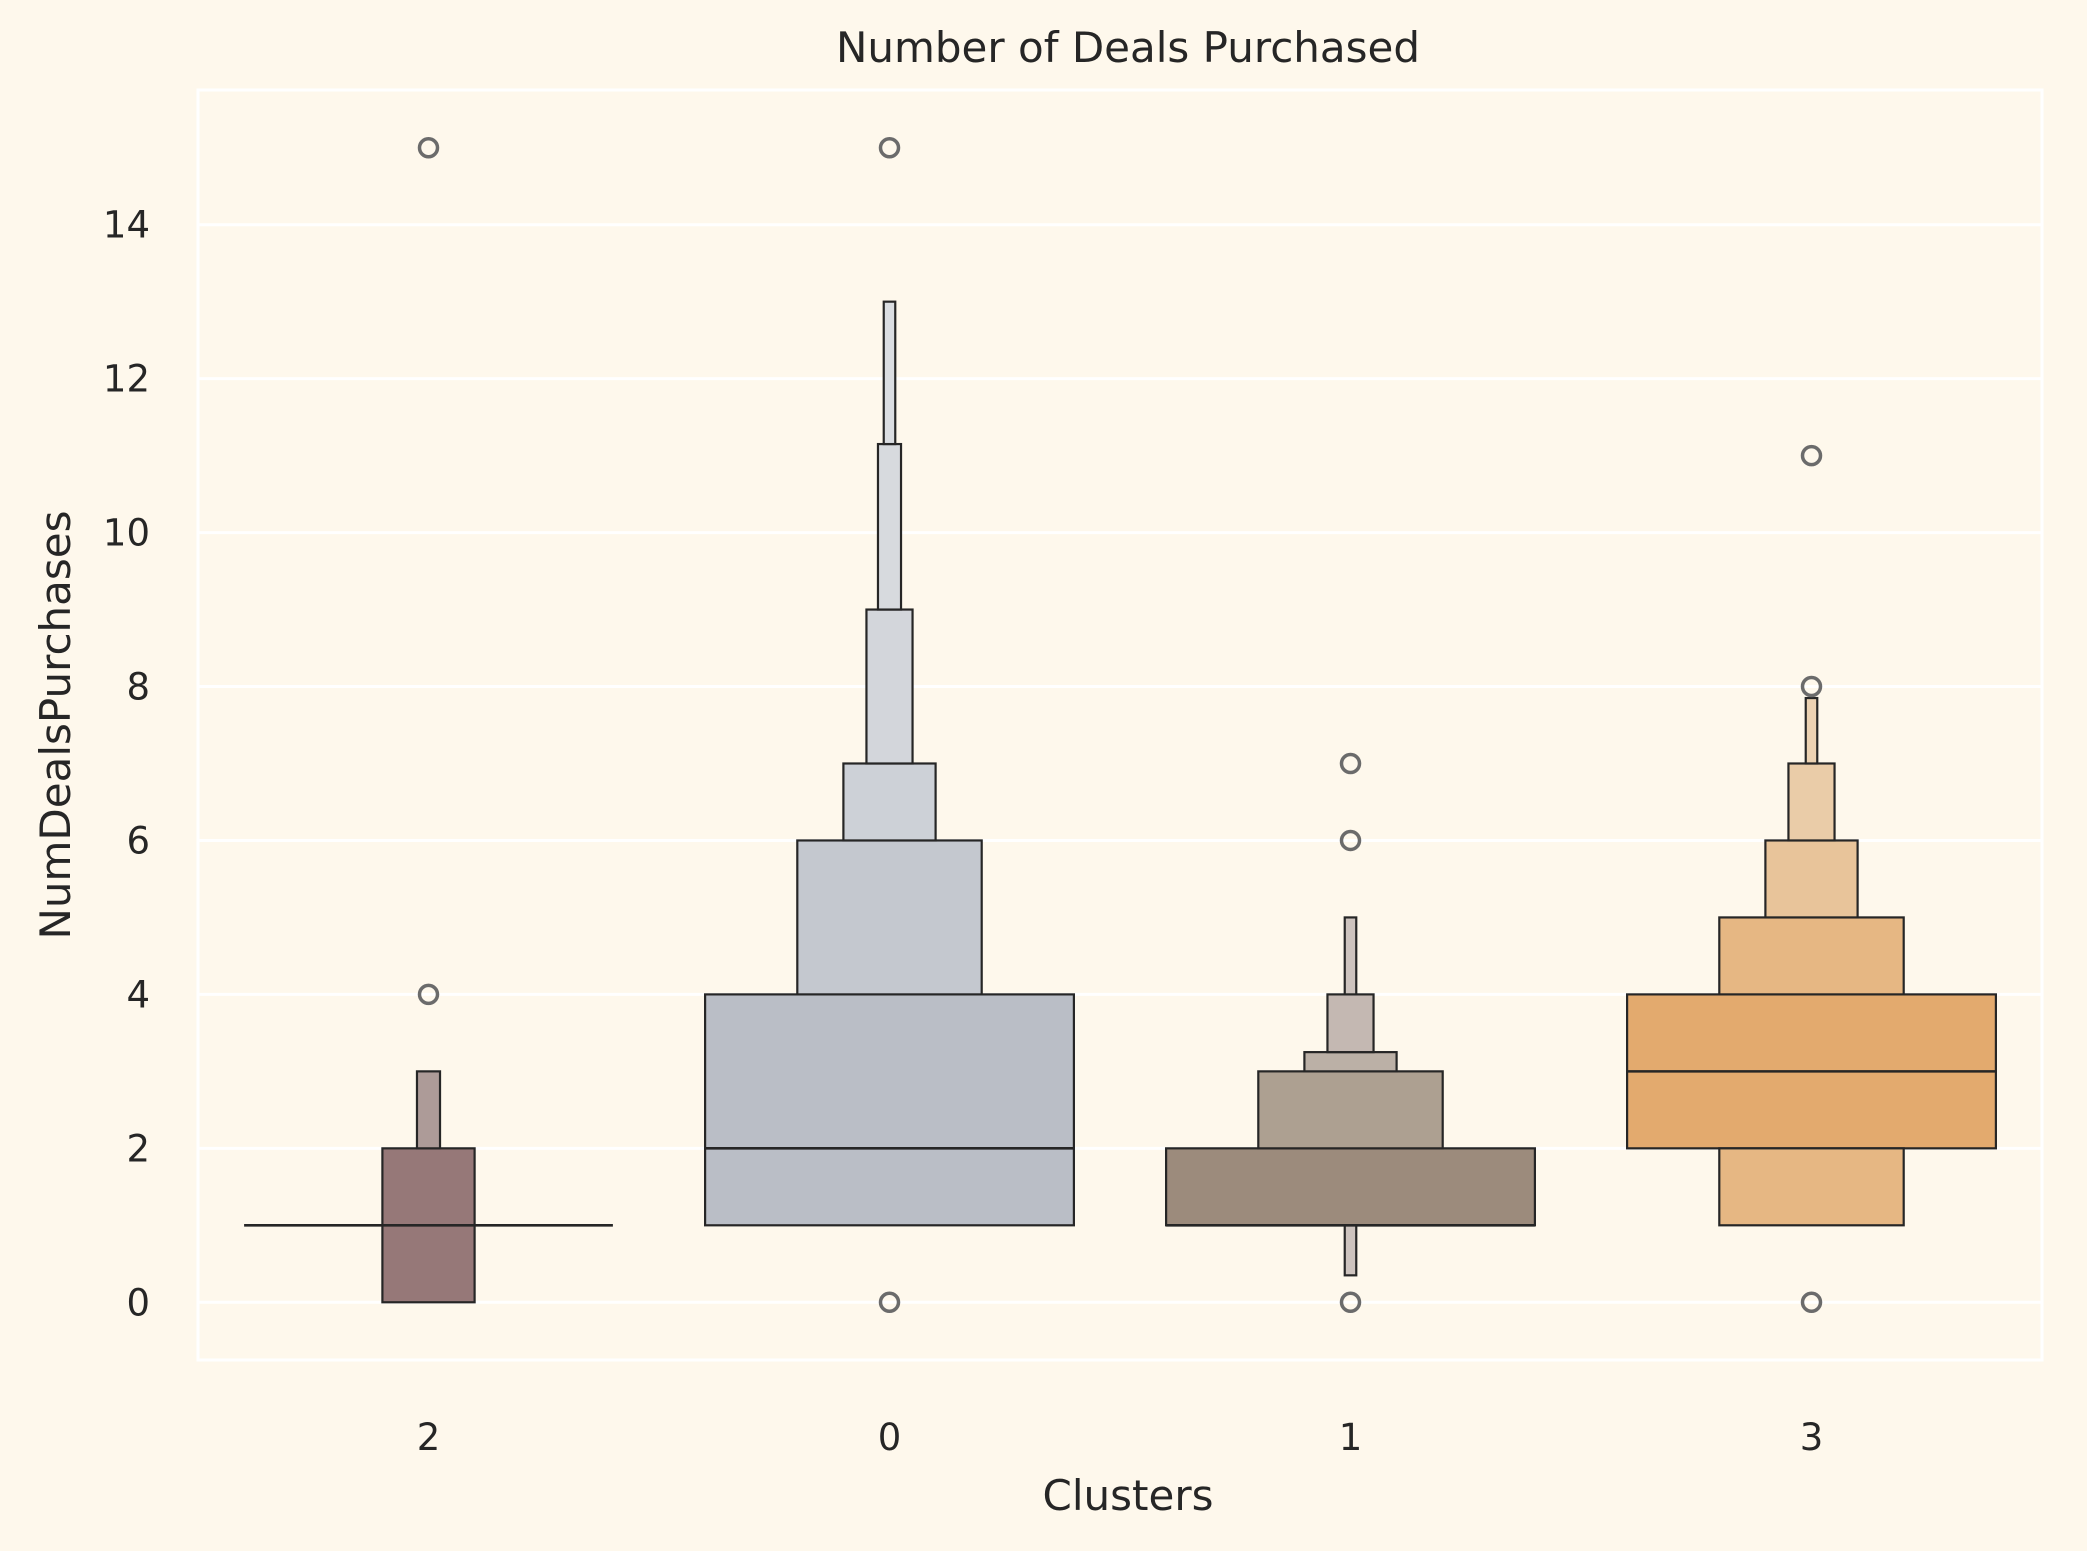  What do you see at coordinates (1128, 47) in the screenshot?
I see `chart-title: Number of Deals Purchased` at bounding box center [1128, 47].